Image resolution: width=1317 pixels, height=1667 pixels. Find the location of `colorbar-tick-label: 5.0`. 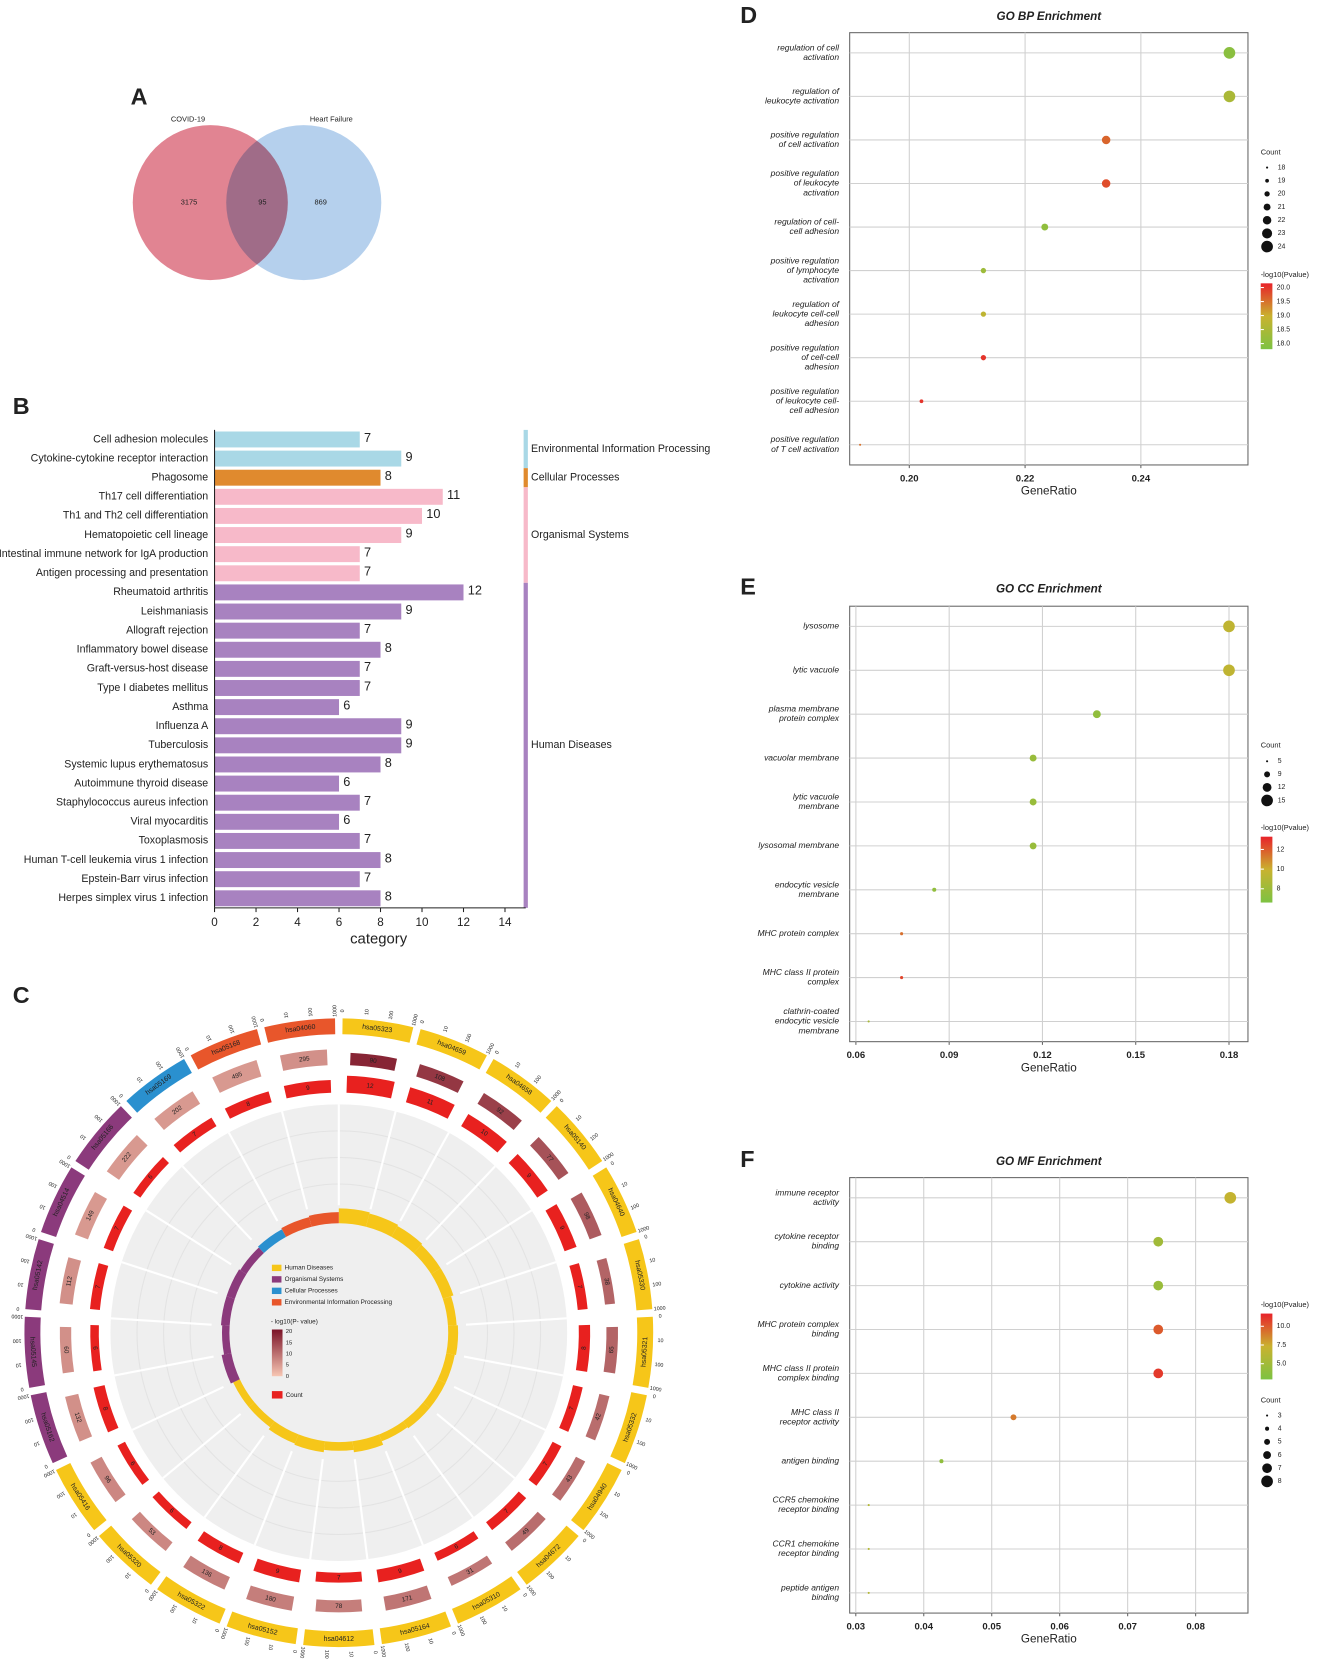

colorbar-tick-label: 5.0 is located at coordinates (1282, 1364).